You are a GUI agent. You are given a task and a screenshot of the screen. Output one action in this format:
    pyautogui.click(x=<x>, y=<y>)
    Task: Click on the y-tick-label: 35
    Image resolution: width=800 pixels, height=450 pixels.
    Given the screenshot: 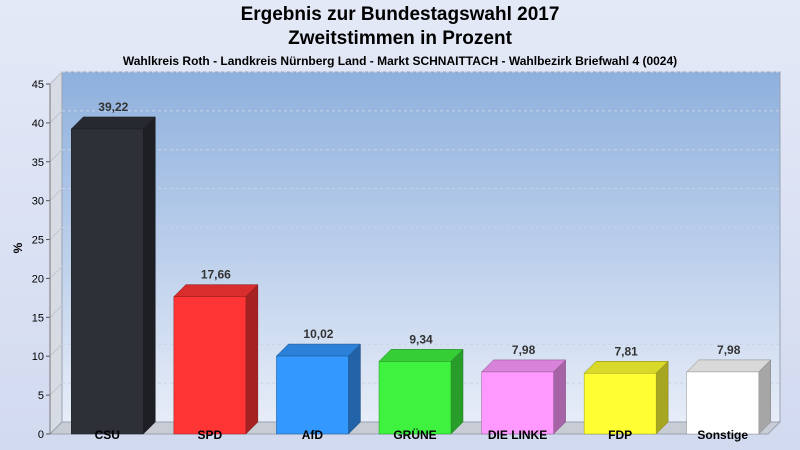 What is the action you would take?
    pyautogui.click(x=38, y=163)
    